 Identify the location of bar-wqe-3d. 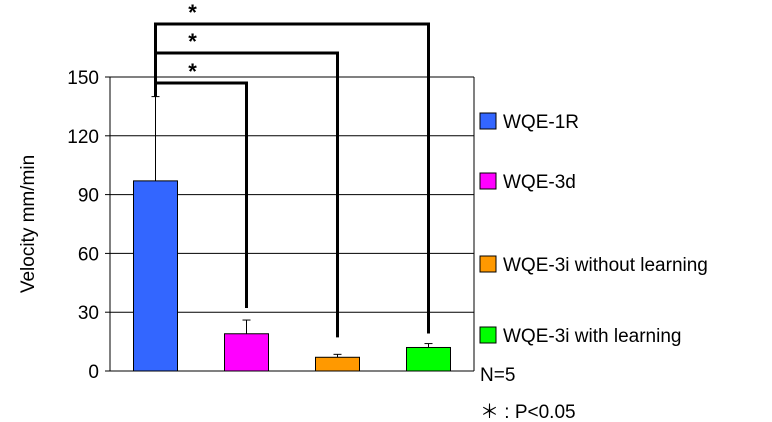
(246, 352).